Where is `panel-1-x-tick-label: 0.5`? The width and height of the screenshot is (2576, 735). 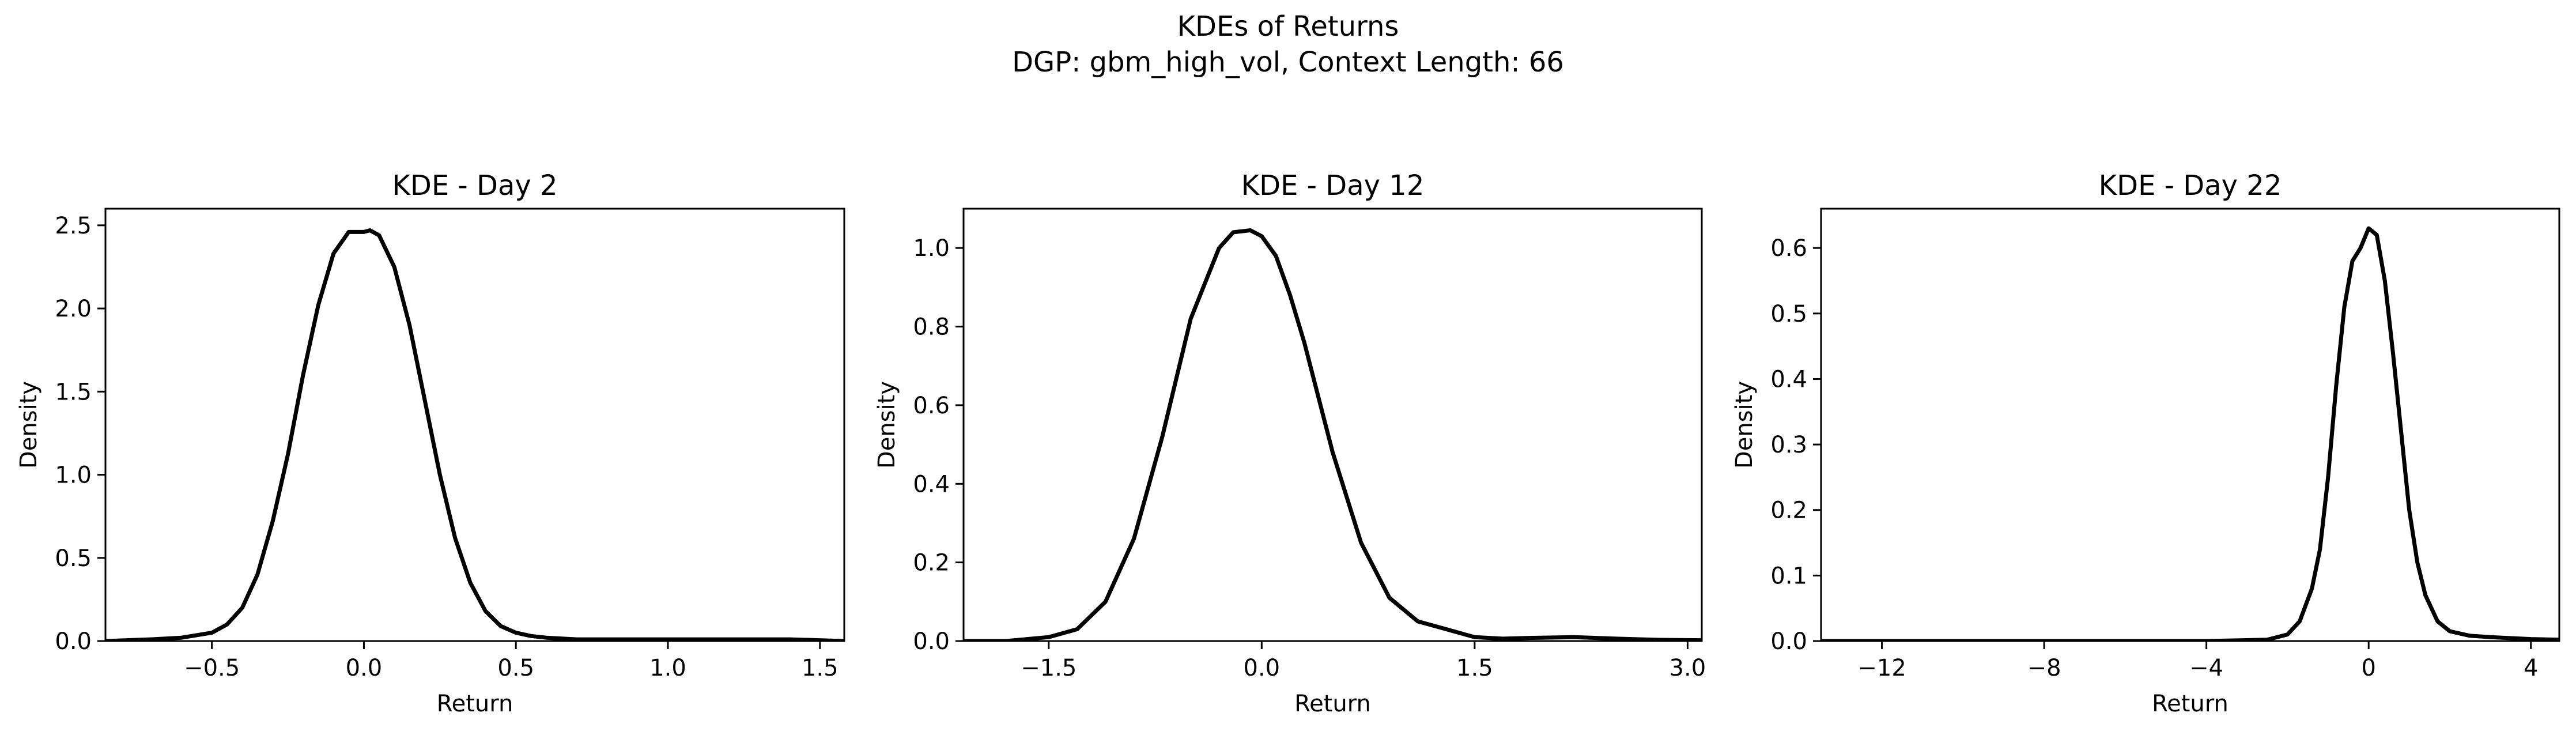 panel-1-x-tick-label: 0.5 is located at coordinates (515, 668).